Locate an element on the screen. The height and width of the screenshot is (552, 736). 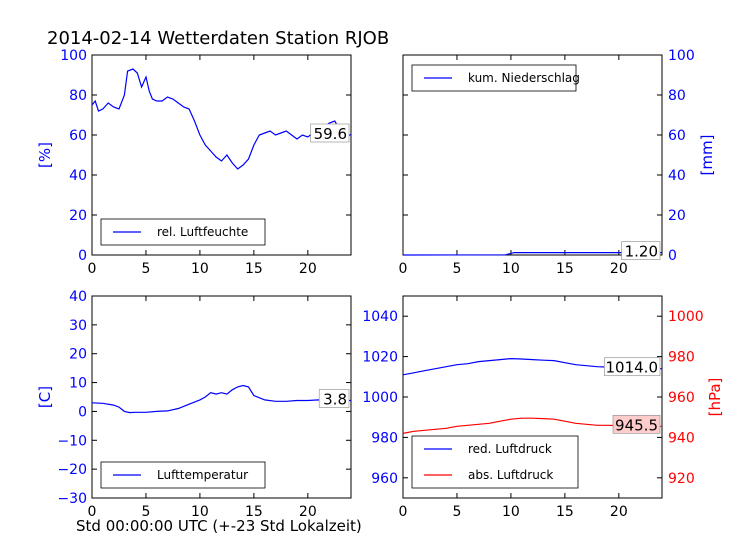
pressure-annotation-box is located at coordinates (632, 367).